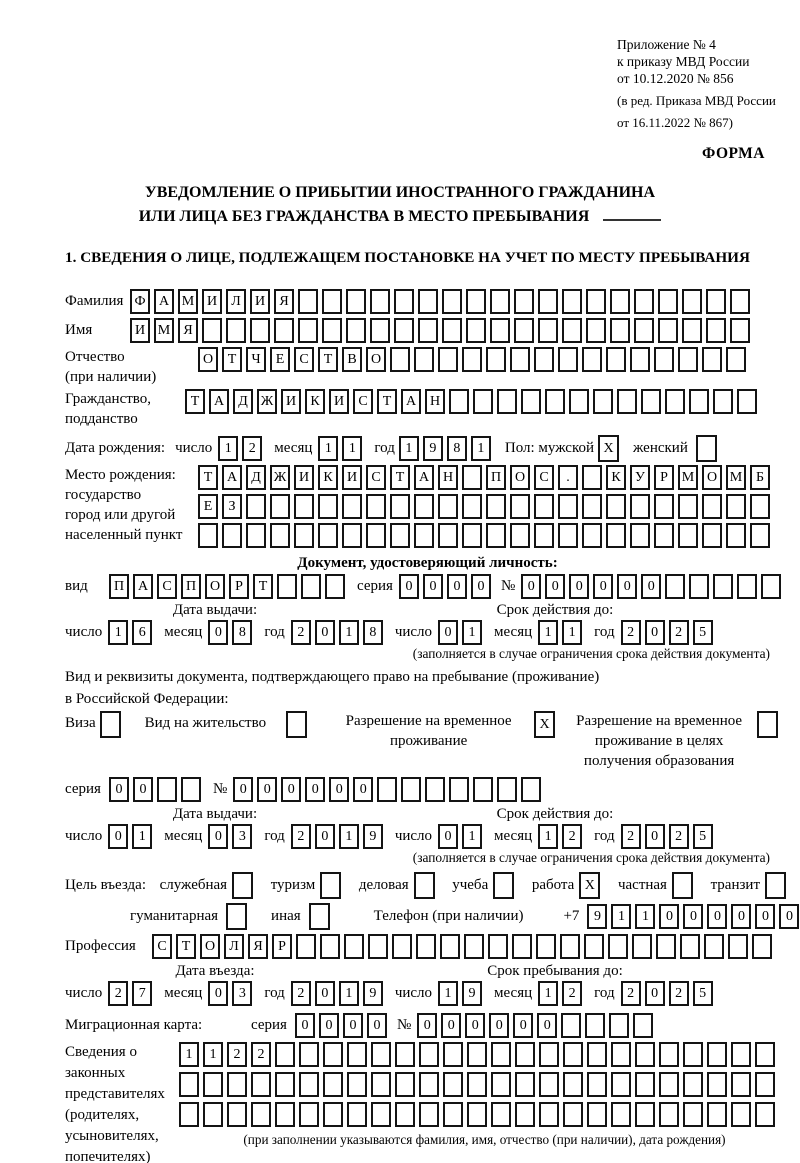  Describe the element at coordinates (568, 477) in the screenshot. I see `form-cell: .` at that location.